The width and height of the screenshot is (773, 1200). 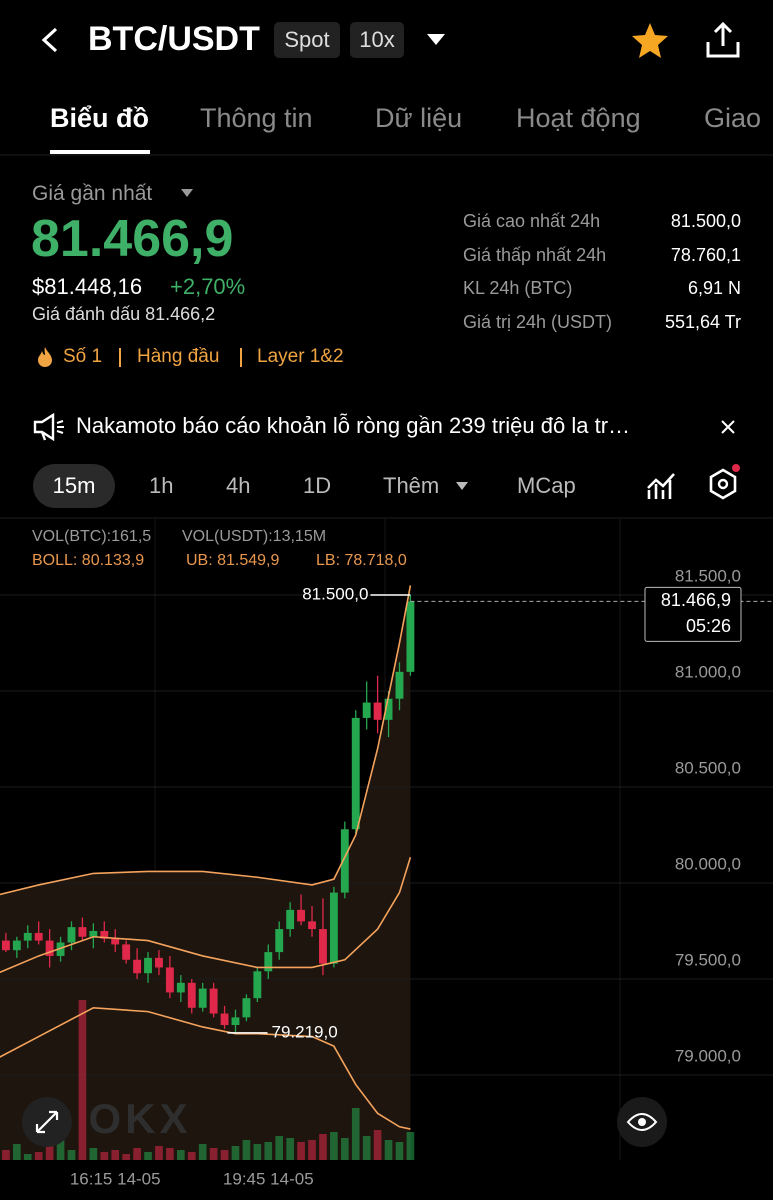 What do you see at coordinates (300, 356) in the screenshot?
I see `tag: Layer 1&2` at bounding box center [300, 356].